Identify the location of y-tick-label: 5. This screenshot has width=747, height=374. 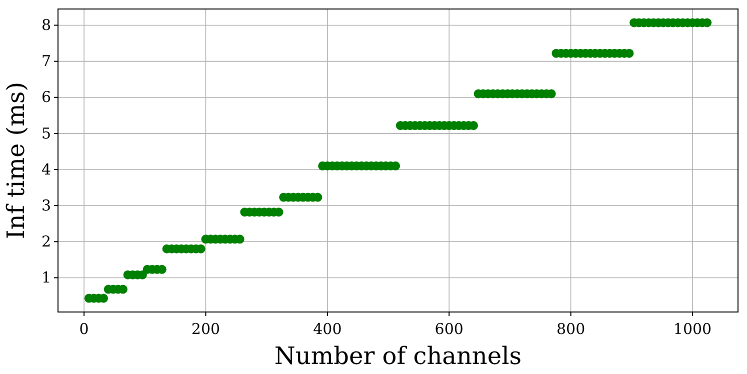
(46, 133).